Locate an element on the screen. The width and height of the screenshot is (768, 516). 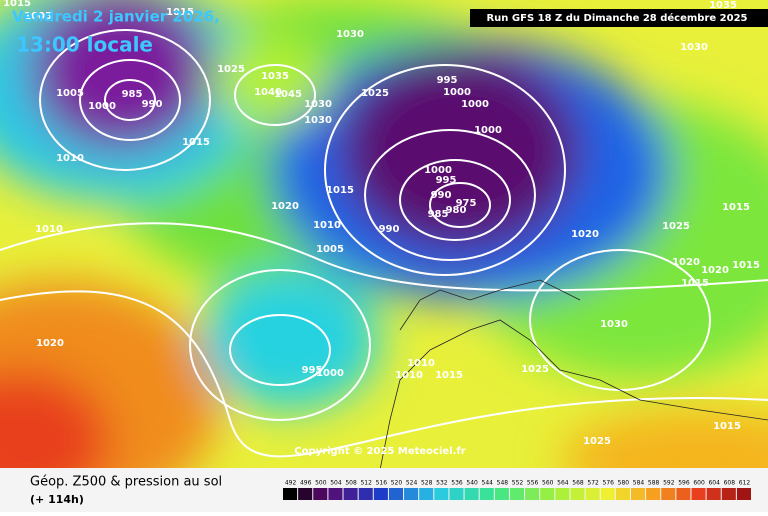
date: Vendredi 2 janvier 2026, is located at coordinates (116, 17).